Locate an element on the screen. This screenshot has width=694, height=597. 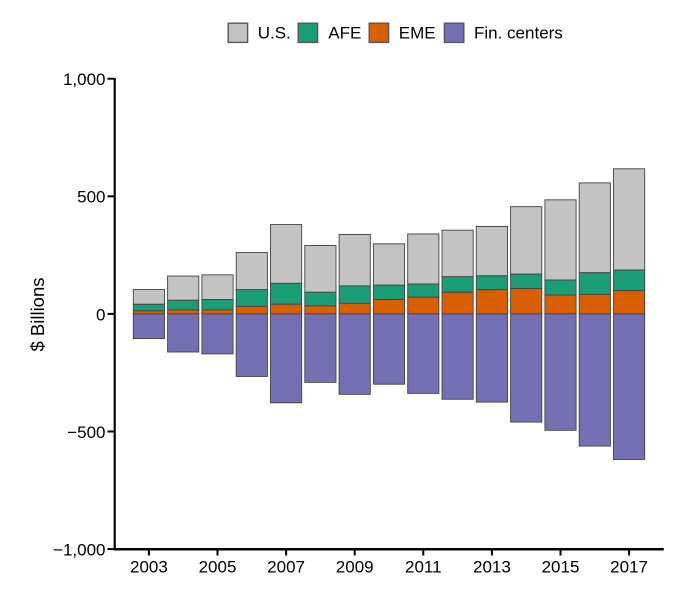
svg-text: 1,000 is located at coordinates (84, 79).